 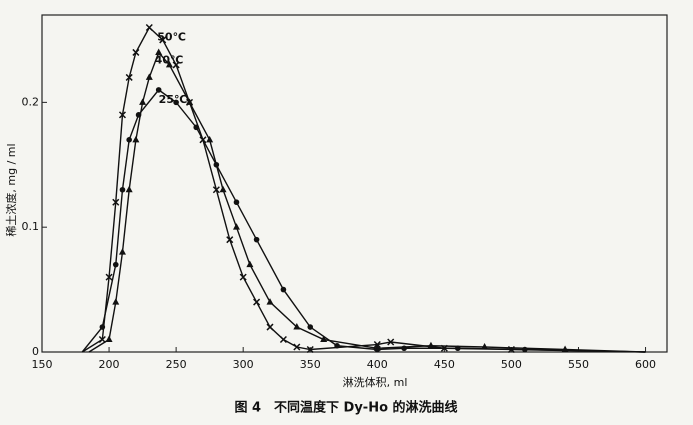 What do you see at coordinates (42, 364) in the screenshot?
I see `x-tick-label: 150` at bounding box center [42, 364].